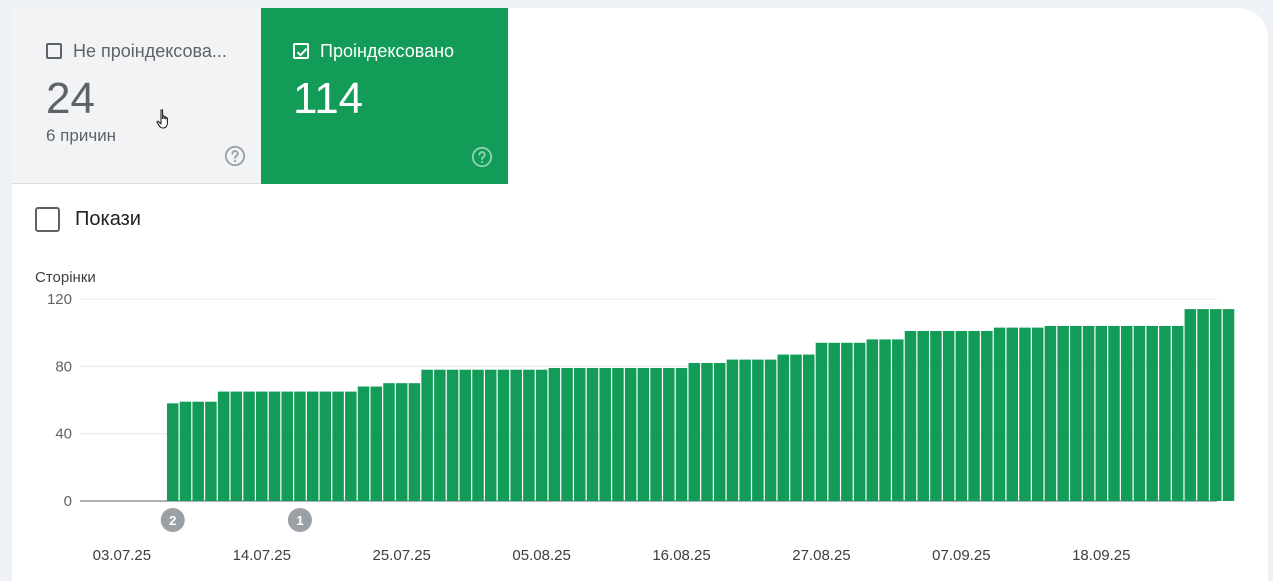 This screenshot has width=1273, height=581. Describe the element at coordinates (47, 219) in the screenshot. I see `impressions-checkbox` at that location.